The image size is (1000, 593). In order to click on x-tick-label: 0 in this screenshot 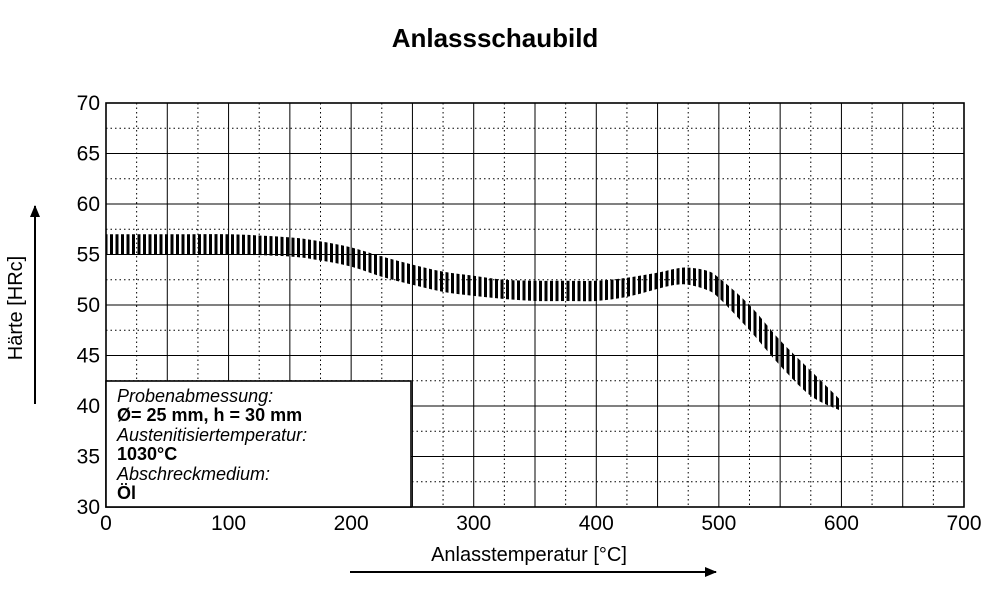, I will do `click(106, 523)`.